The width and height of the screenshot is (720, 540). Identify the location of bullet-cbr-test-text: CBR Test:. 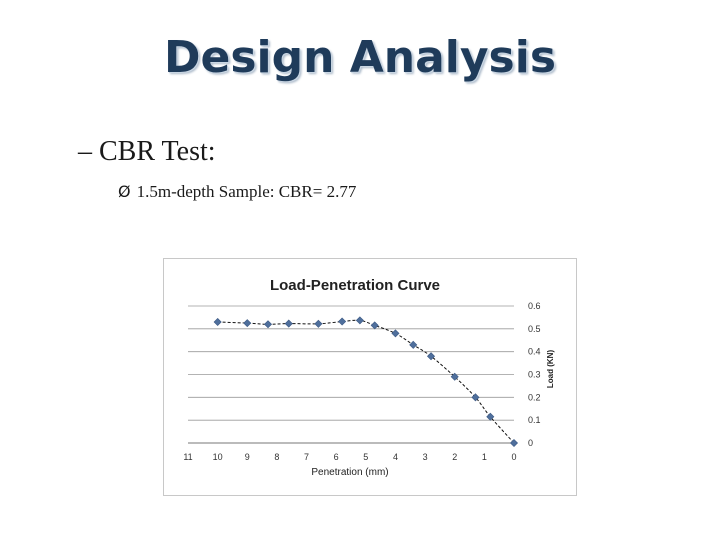
(157, 151).